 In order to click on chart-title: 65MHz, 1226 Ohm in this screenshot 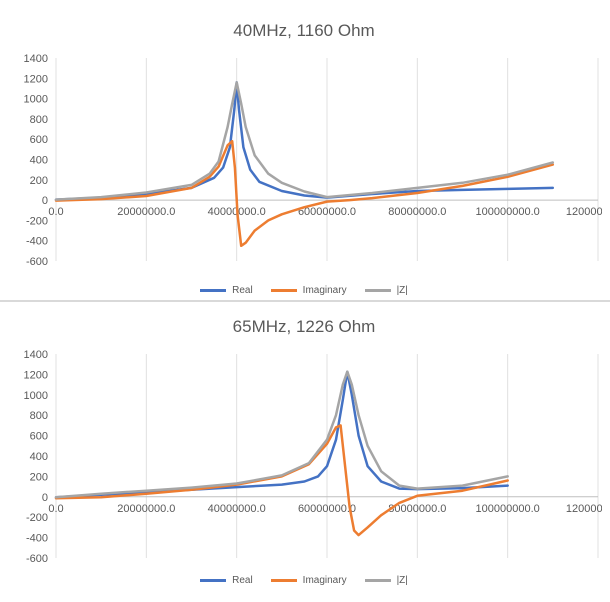, I will do `click(304, 326)`.